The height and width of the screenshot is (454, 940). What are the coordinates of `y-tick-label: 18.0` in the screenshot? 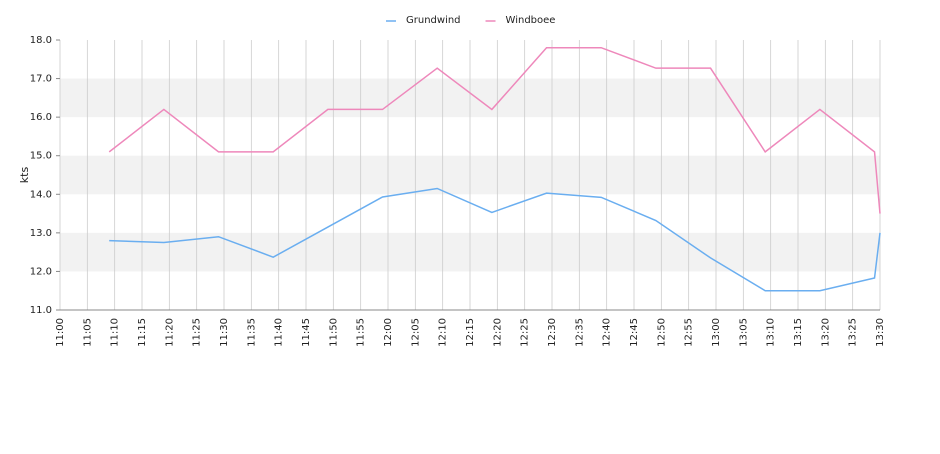 It's located at (41, 40).